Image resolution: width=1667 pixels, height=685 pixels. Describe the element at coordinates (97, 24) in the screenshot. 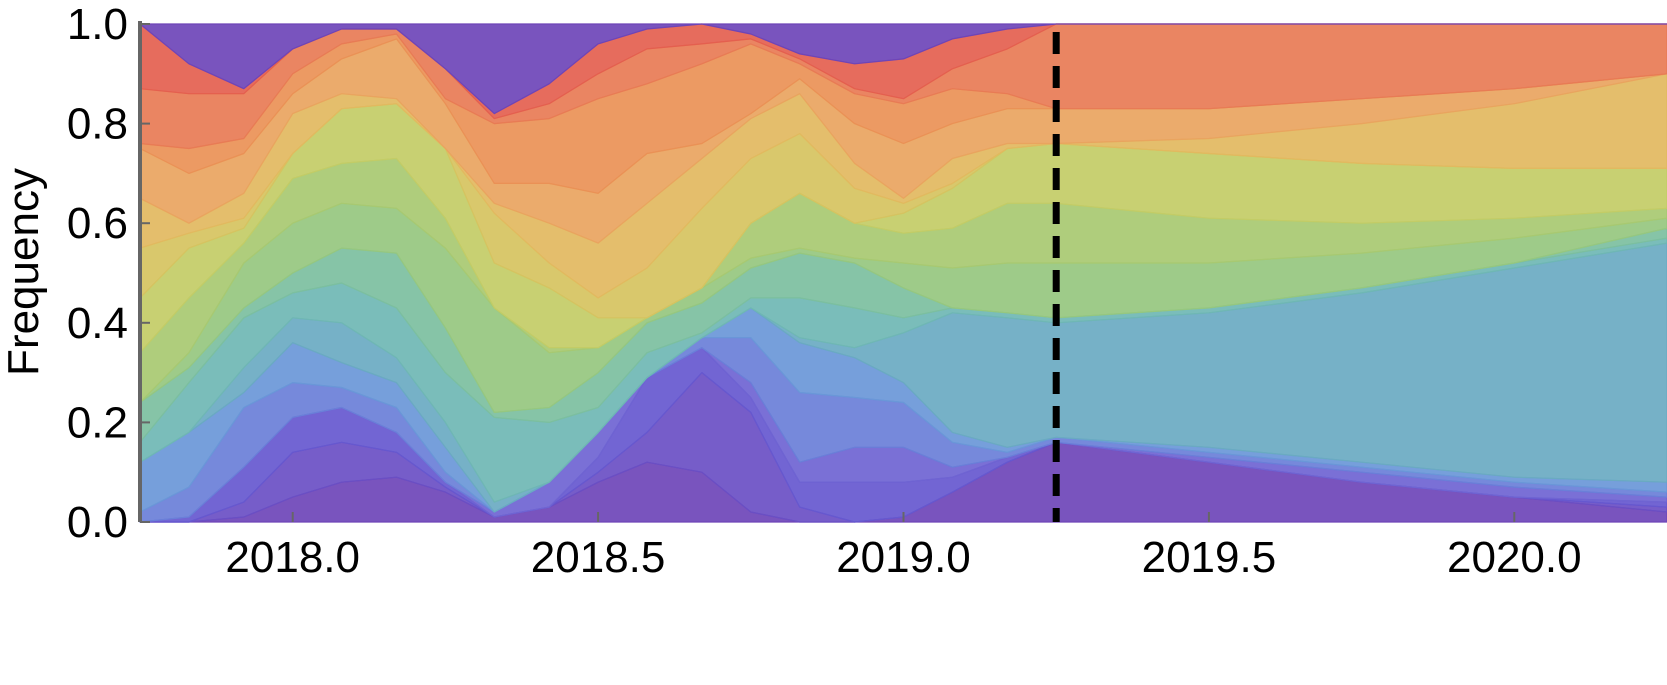

I see `y-tick-label: 1.0` at that location.